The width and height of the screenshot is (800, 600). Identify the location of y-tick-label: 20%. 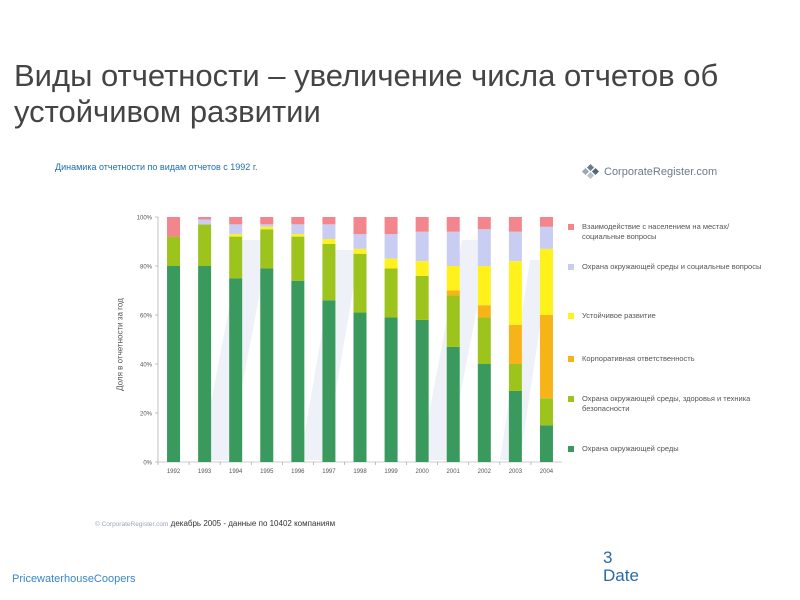
(146, 415).